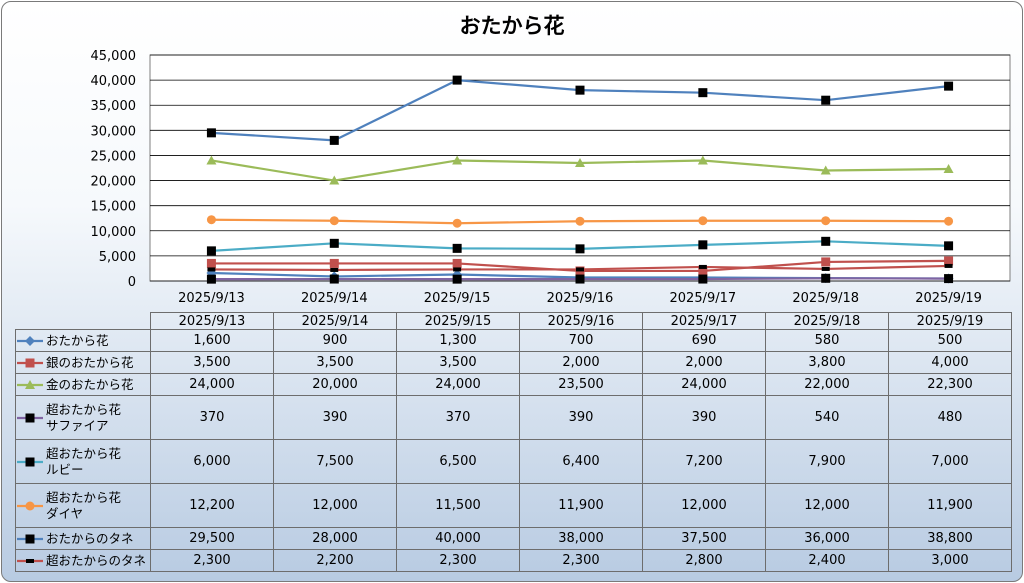 The width and height of the screenshot is (1024, 583). Describe the element at coordinates (458, 538) in the screenshot. I see `table-cell: 40,000` at that location.